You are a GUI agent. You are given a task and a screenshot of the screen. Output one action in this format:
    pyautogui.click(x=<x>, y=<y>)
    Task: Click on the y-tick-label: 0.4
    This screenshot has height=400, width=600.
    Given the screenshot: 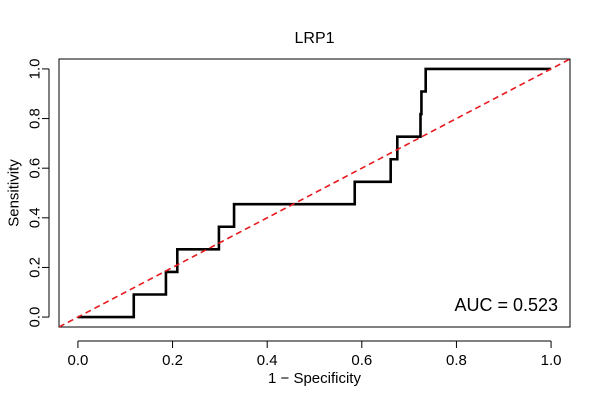 What is the action you would take?
    pyautogui.click(x=35, y=217)
    